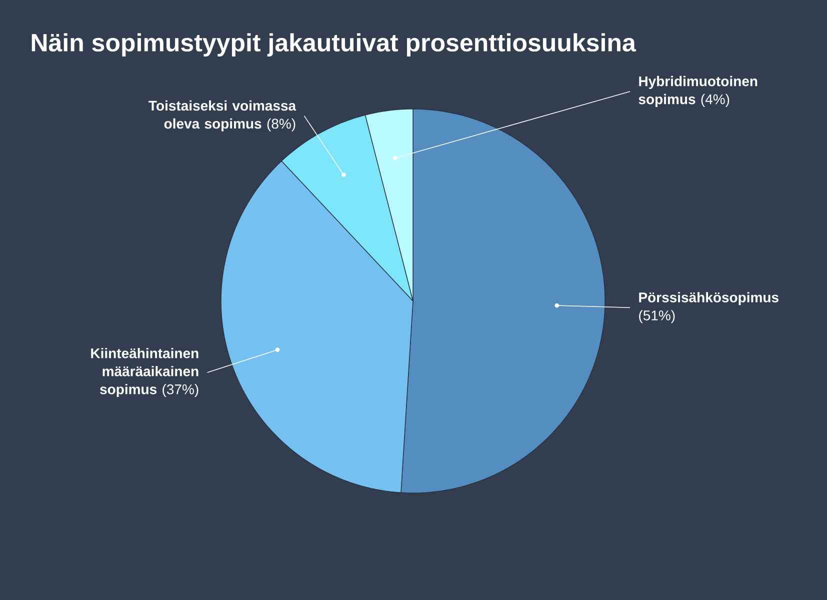  I want to click on slice-label: Pörssisähkösopimus (51%), so click(708, 308).